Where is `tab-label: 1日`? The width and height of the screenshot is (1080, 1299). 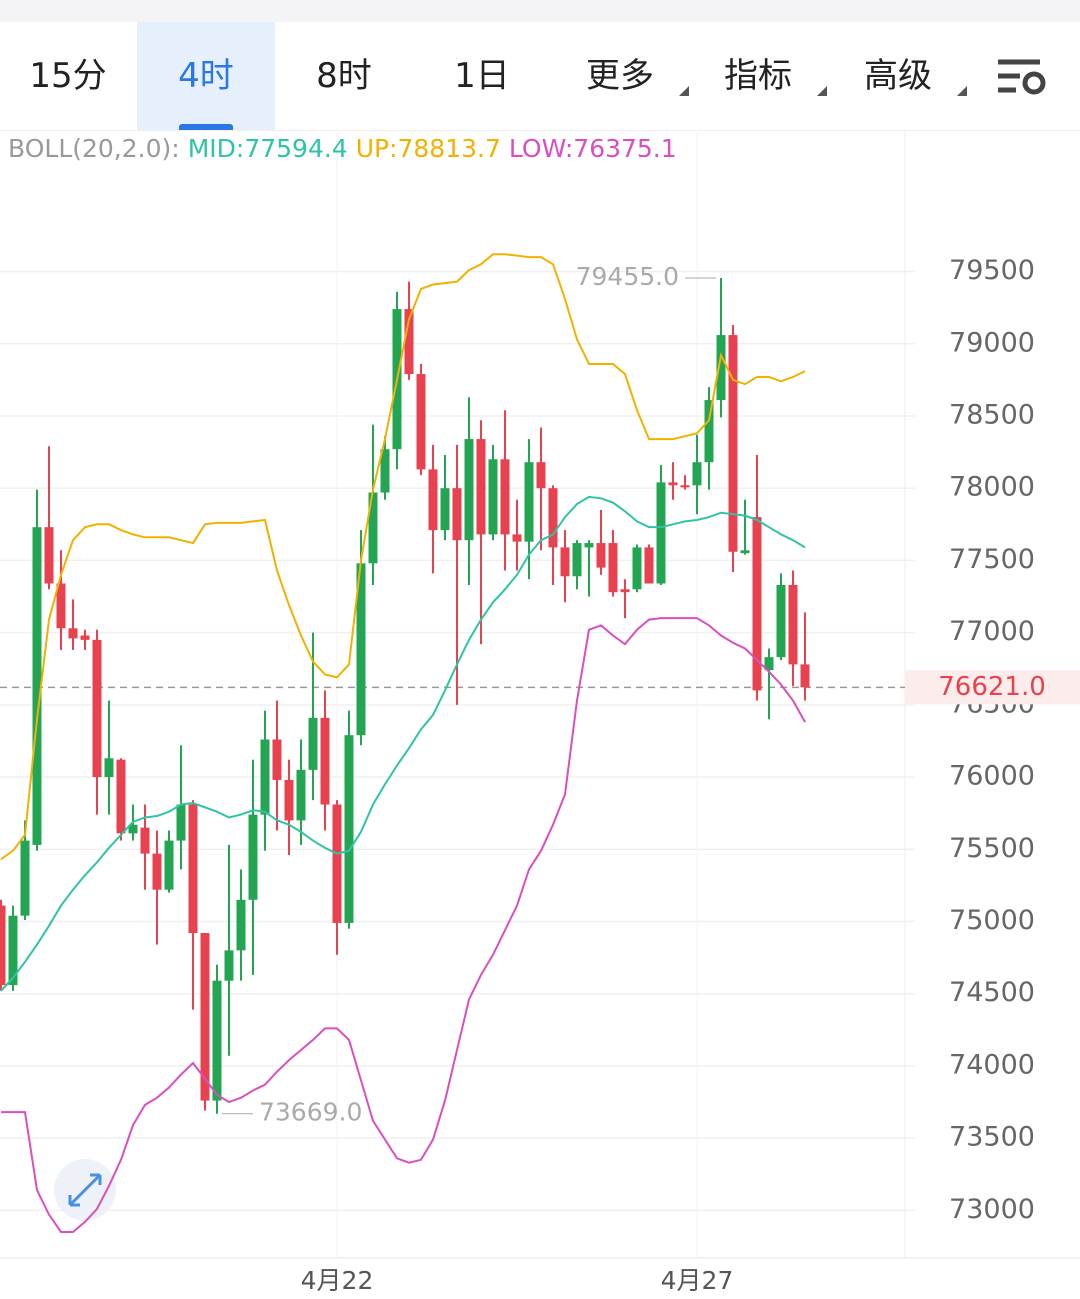
tab-label: 1日 is located at coordinates (482, 76).